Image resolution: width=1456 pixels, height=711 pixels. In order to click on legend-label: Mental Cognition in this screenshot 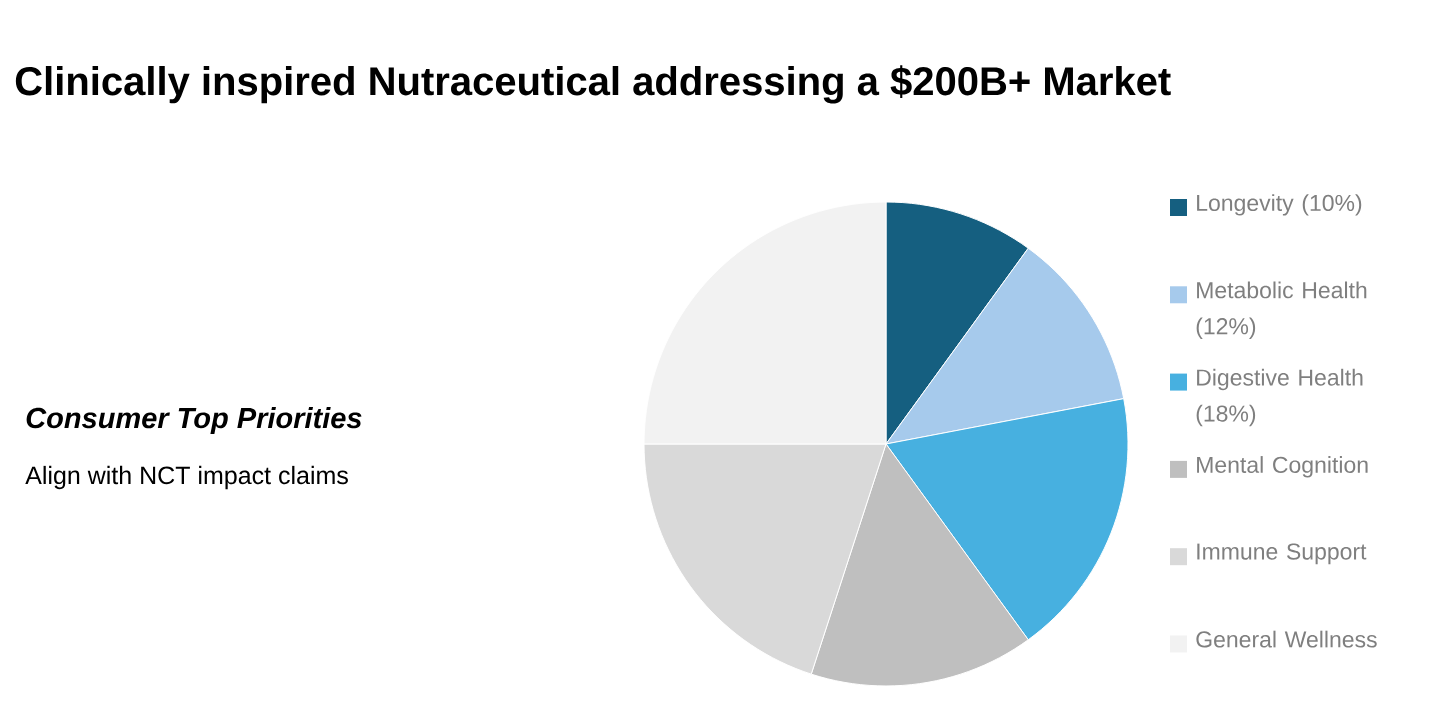, I will do `click(1282, 467)`.